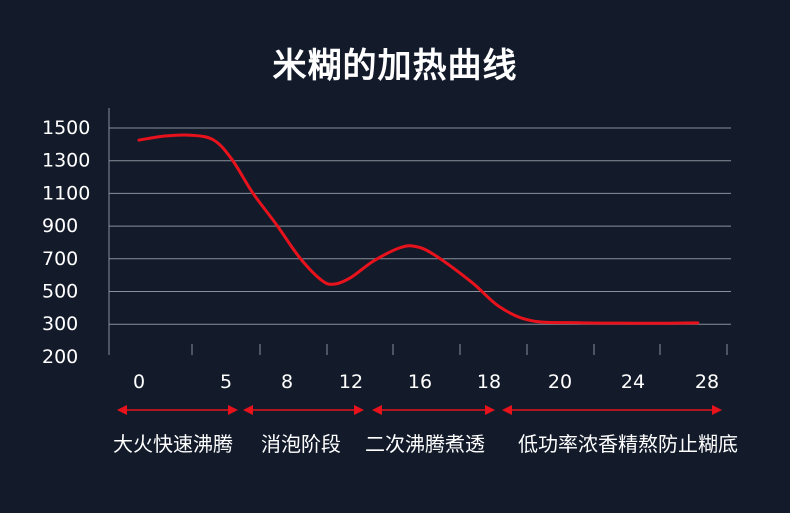 The width and height of the screenshot is (790, 513). What do you see at coordinates (707, 382) in the screenshot?
I see `x-tick-label: 28` at bounding box center [707, 382].